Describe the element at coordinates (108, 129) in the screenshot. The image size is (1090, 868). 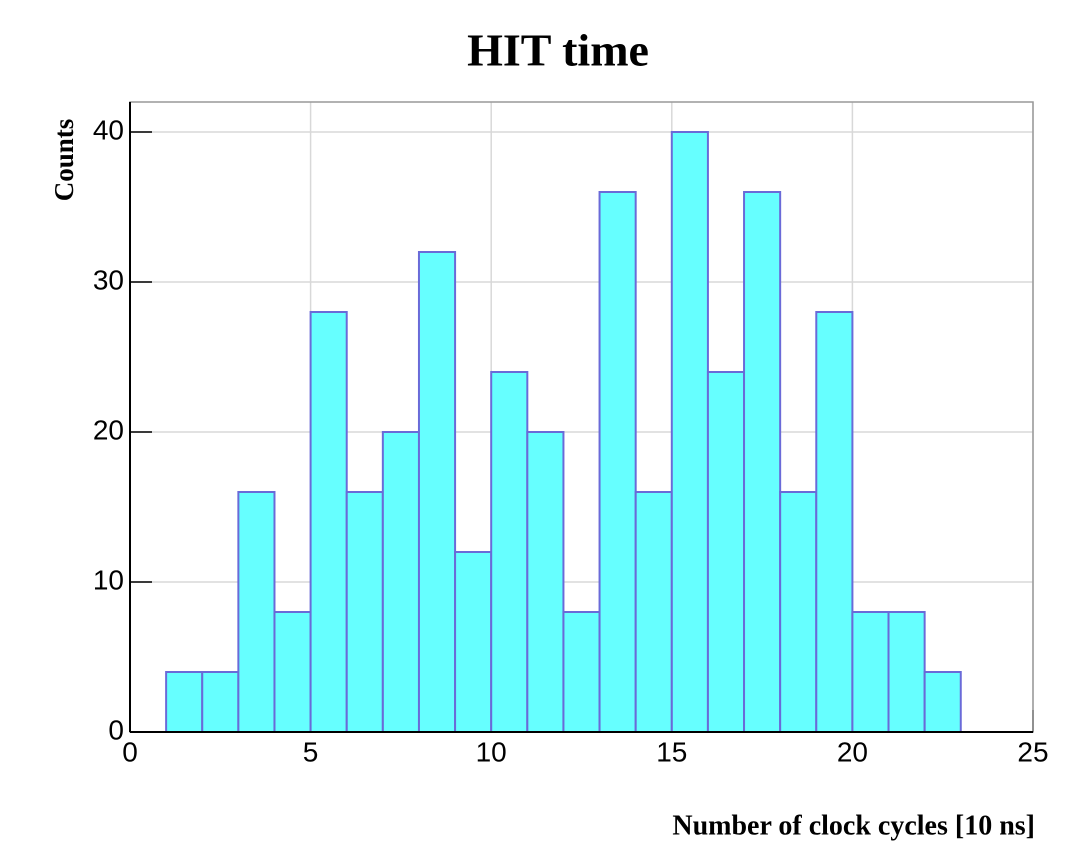
I see `y-tick-label: 40` at that location.